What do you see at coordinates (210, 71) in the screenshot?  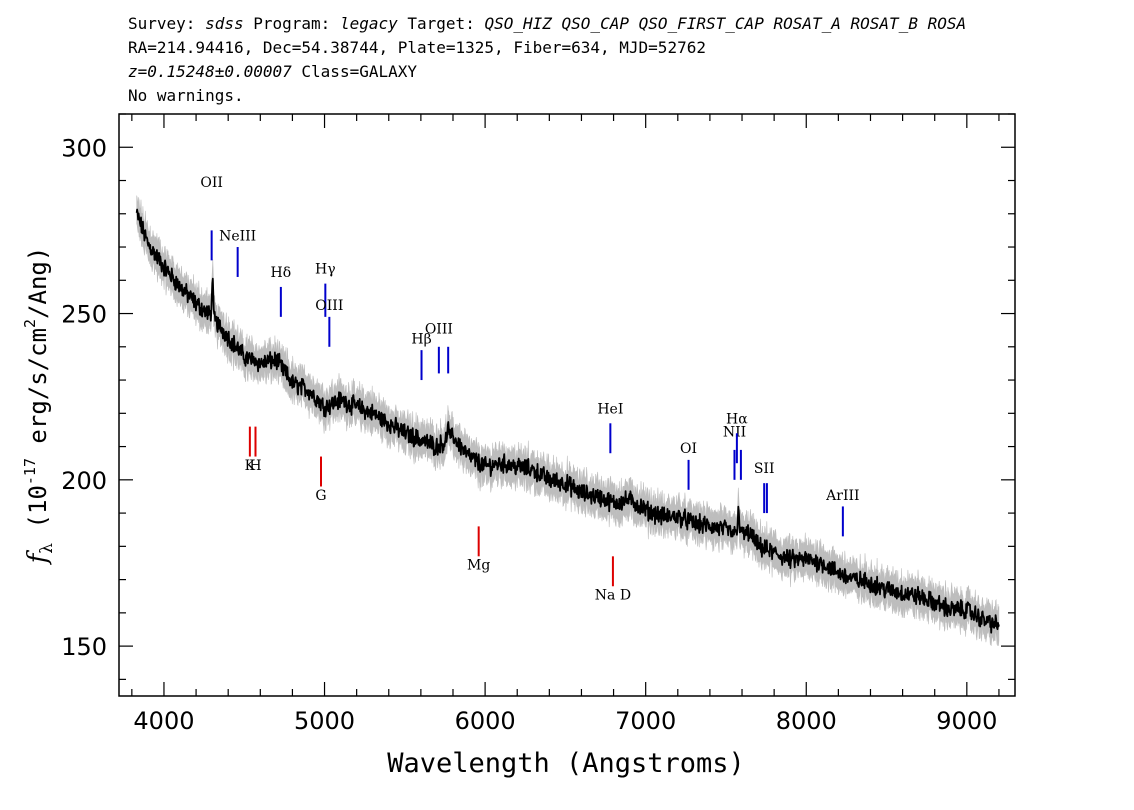 I see `redshift-value: z=0.15248±0.00007` at bounding box center [210, 71].